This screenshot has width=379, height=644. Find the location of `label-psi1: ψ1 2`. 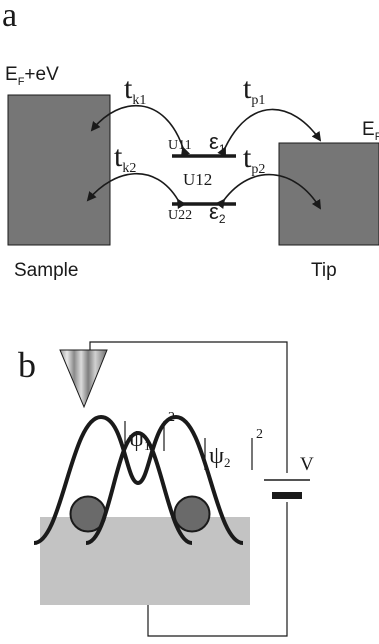

label-psi1: ψ1 2 is located at coordinates (149, 431).